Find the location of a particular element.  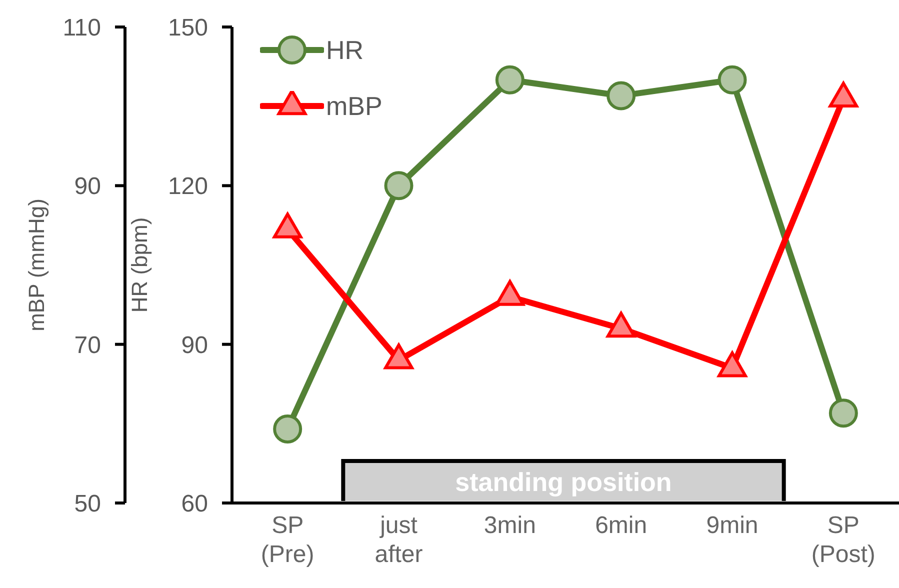

x-tick-label: 6min is located at coordinates (621, 525).